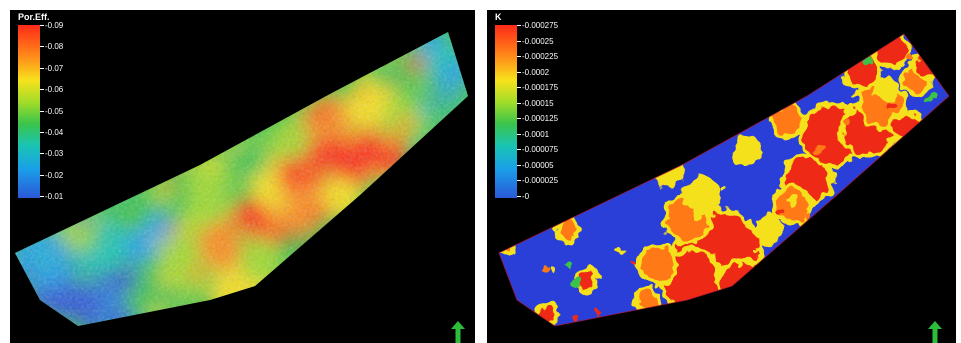  What do you see at coordinates (54, 175) in the screenshot?
I see `legend-tick-label: -0.02` at bounding box center [54, 175].